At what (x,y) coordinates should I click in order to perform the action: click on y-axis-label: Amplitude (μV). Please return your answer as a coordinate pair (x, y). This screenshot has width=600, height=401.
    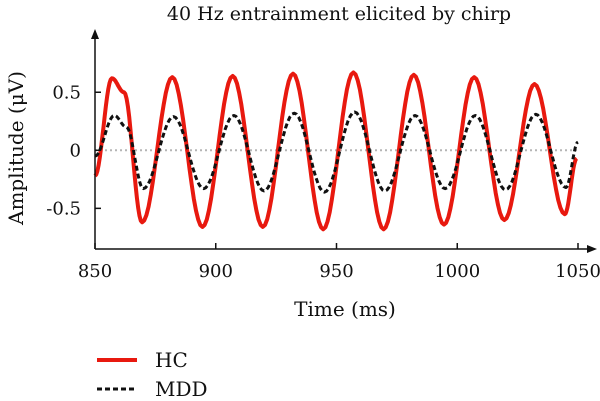
    Looking at the image, I should click on (16, 148).